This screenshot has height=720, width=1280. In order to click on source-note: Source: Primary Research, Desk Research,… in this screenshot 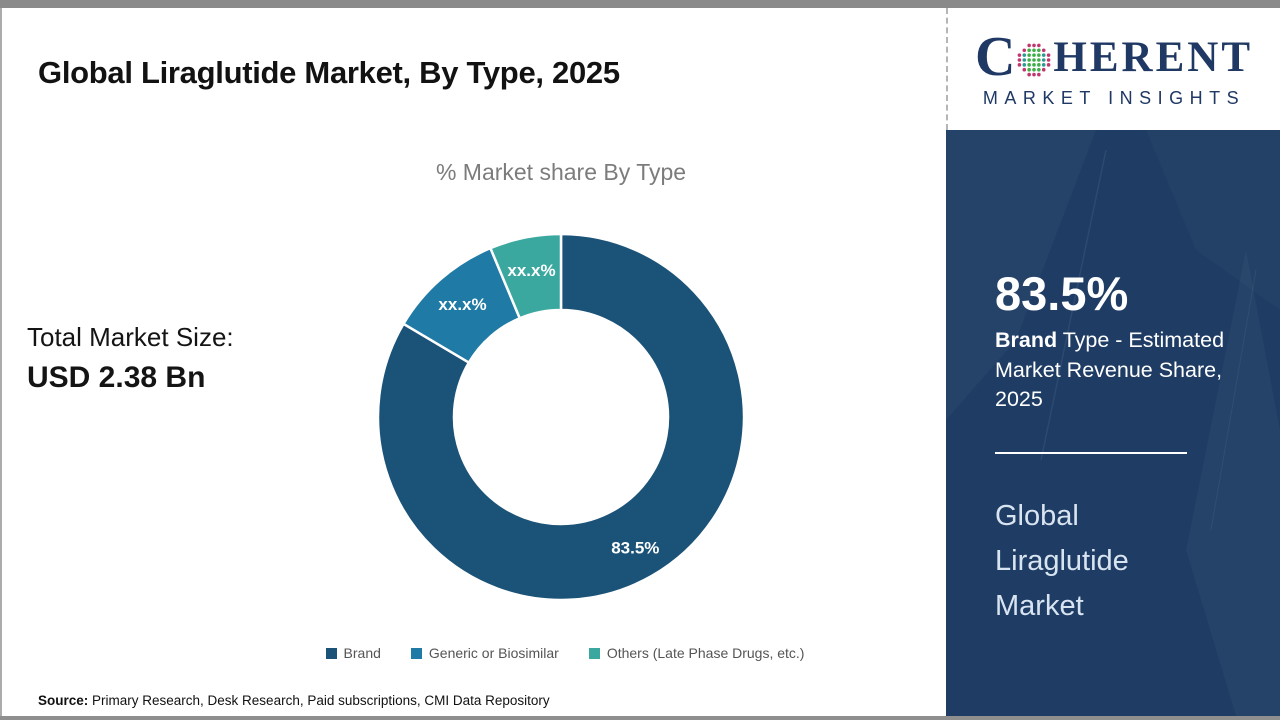, I will do `click(294, 700)`.